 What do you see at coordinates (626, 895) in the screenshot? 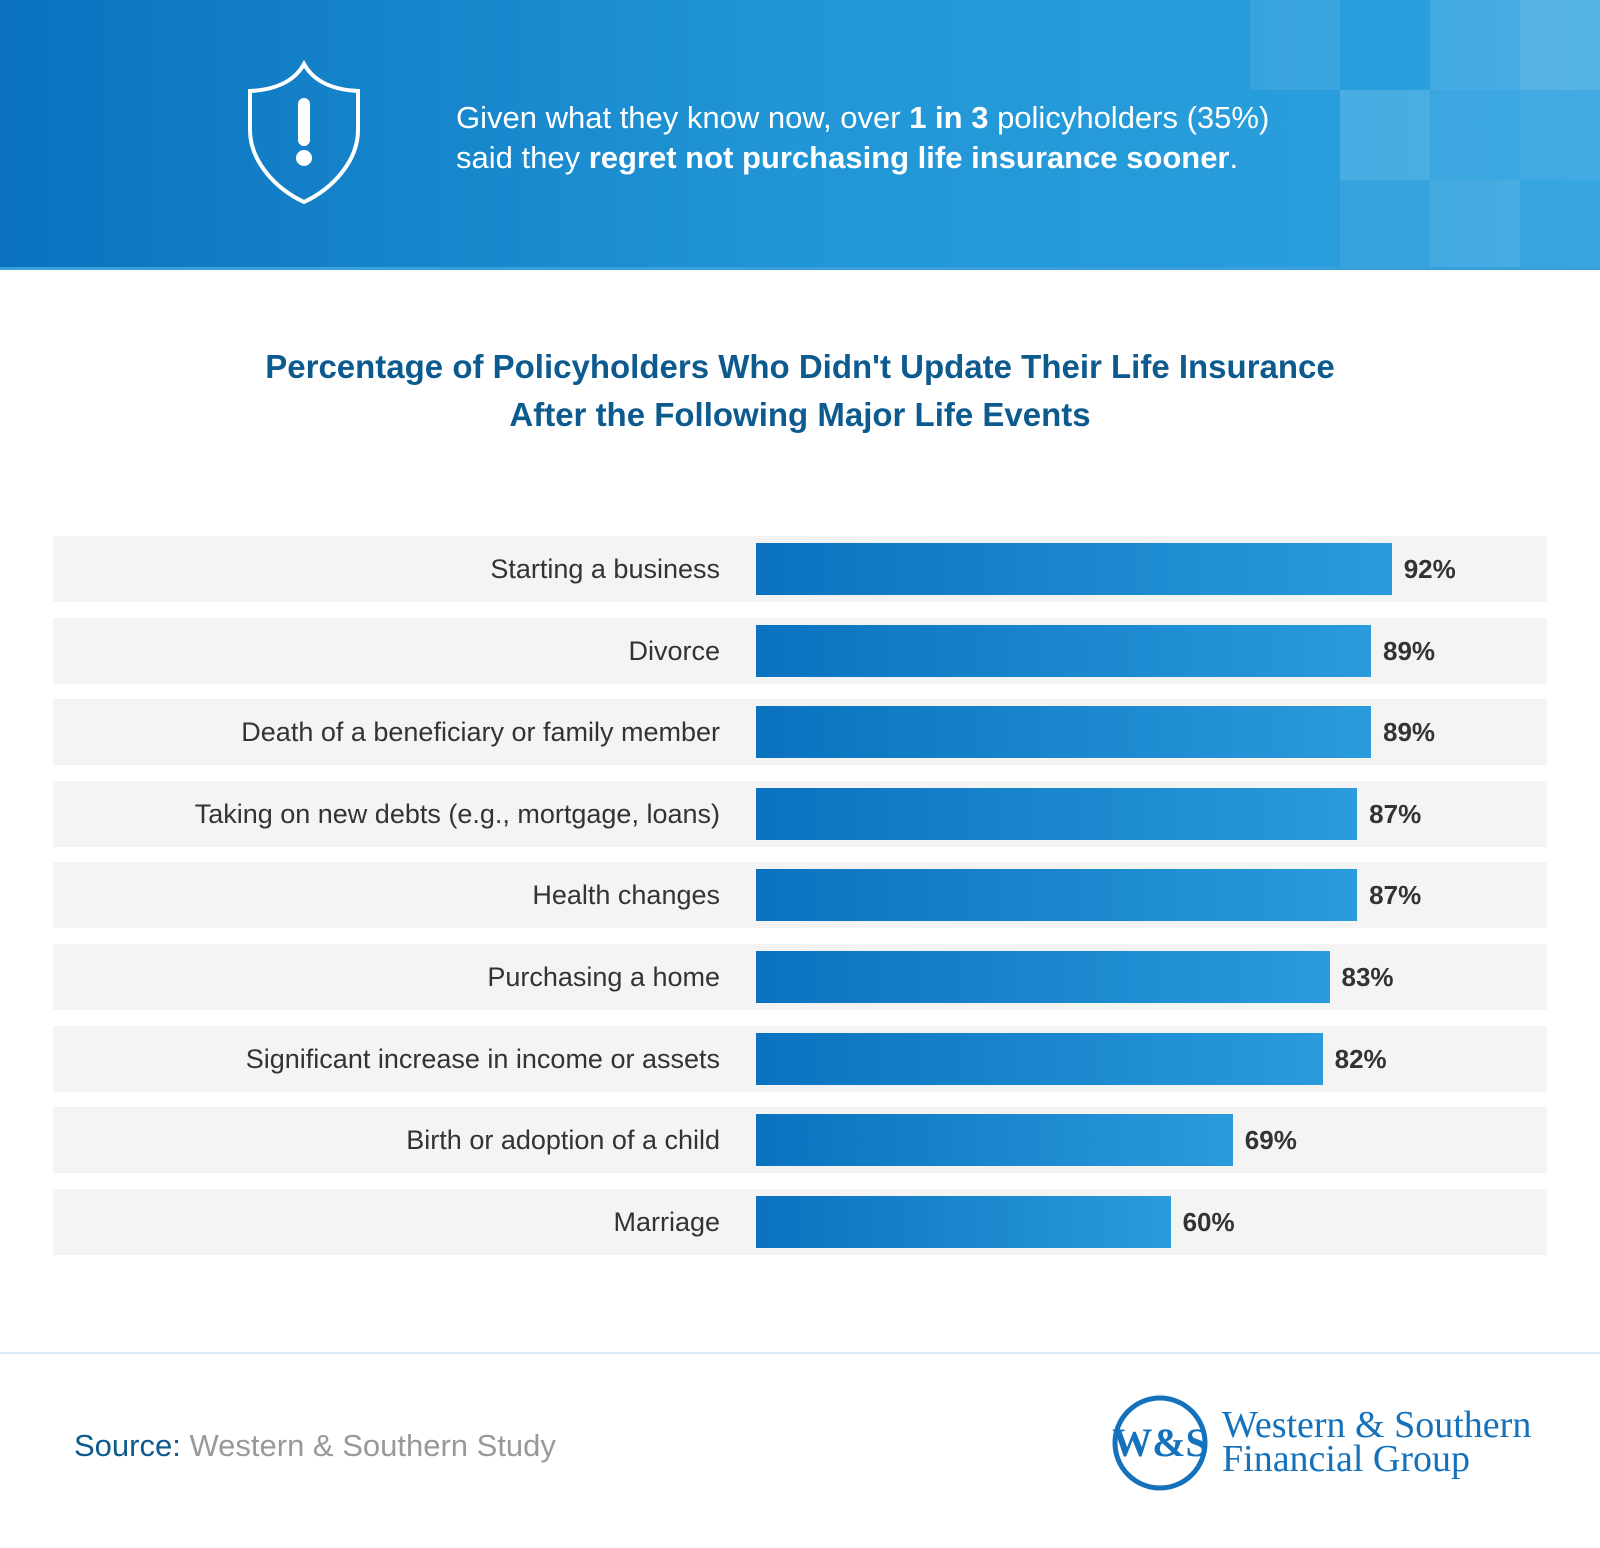
I see `category-label: Health changes` at bounding box center [626, 895].